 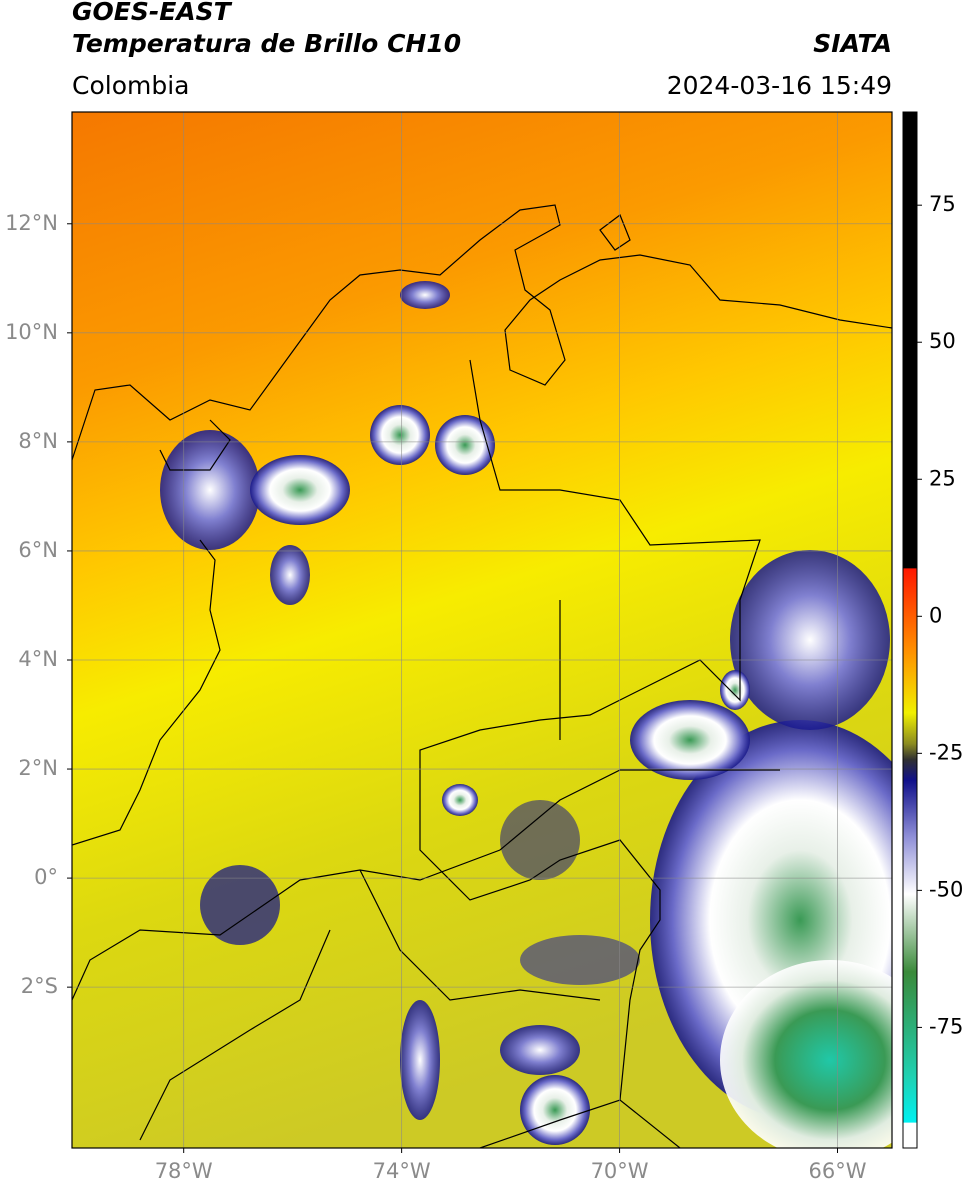 I want to click on title: GOES-EAST, so click(x=152, y=13).